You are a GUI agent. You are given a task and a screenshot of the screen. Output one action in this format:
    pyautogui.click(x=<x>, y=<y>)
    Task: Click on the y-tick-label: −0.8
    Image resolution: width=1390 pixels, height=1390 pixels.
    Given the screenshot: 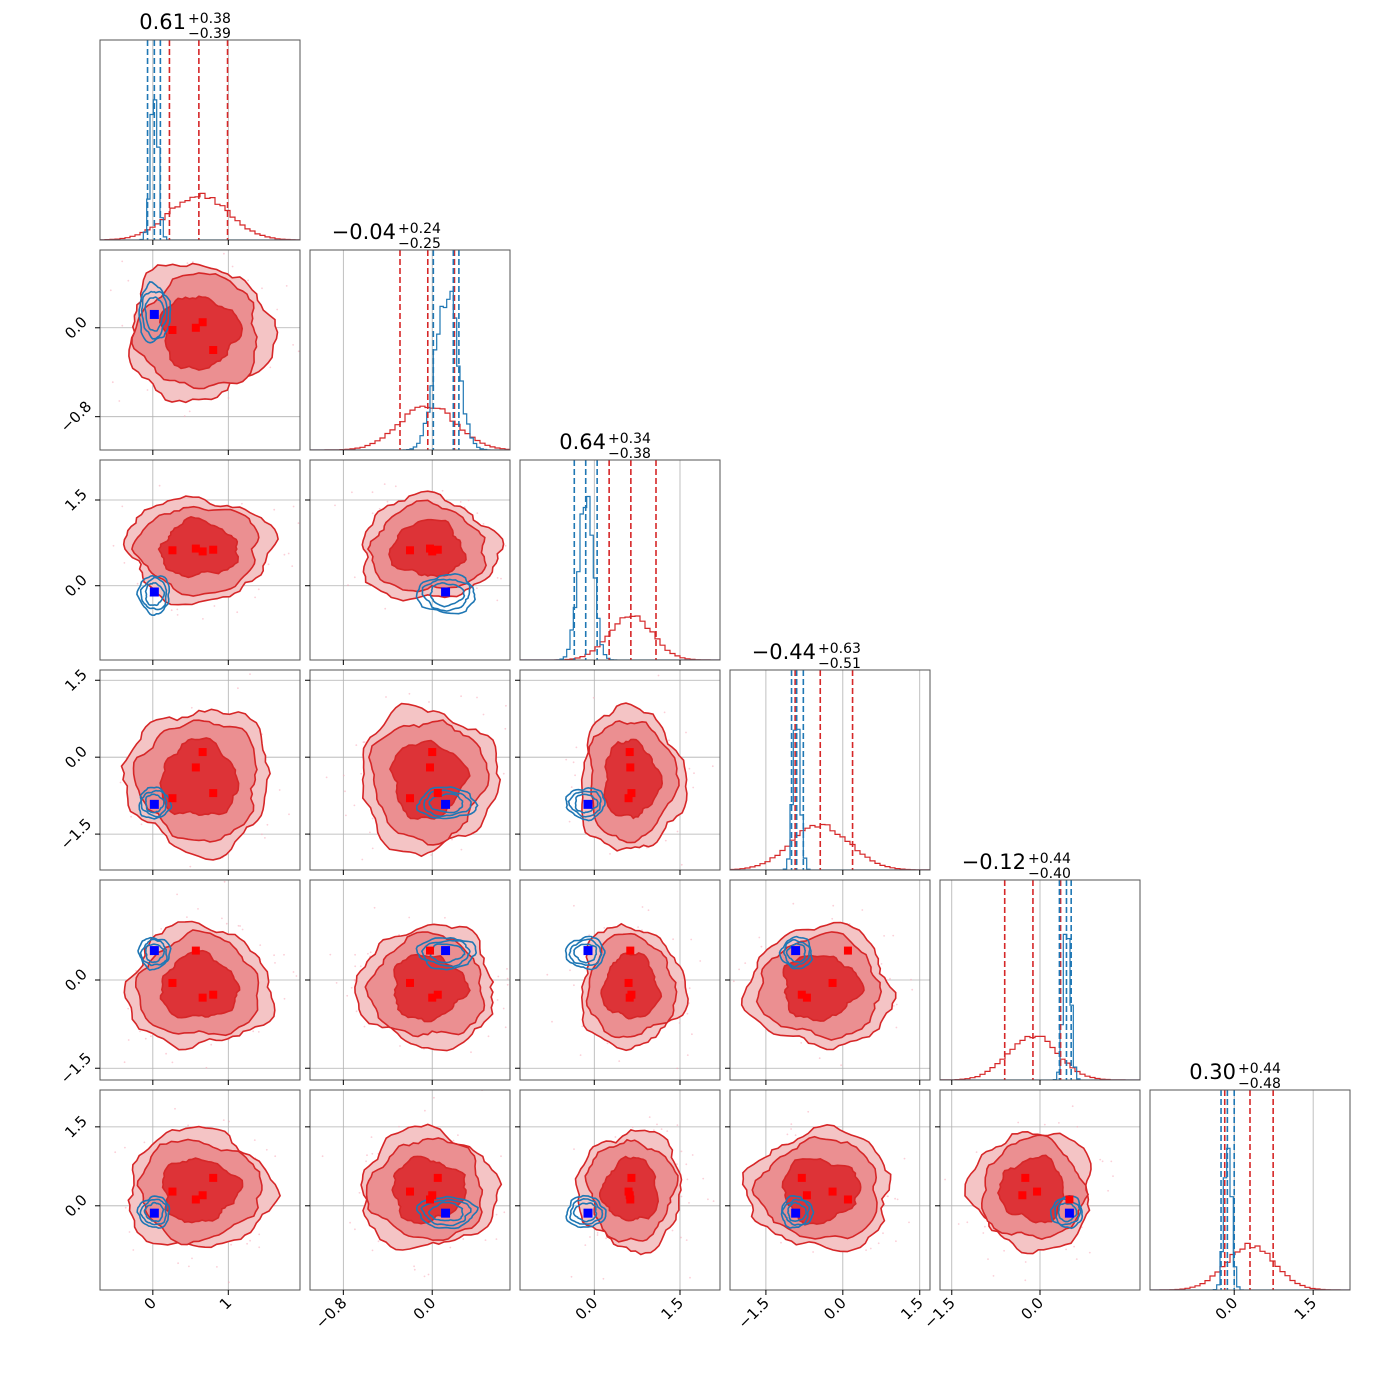 What is the action you would take?
    pyautogui.click(x=76, y=416)
    